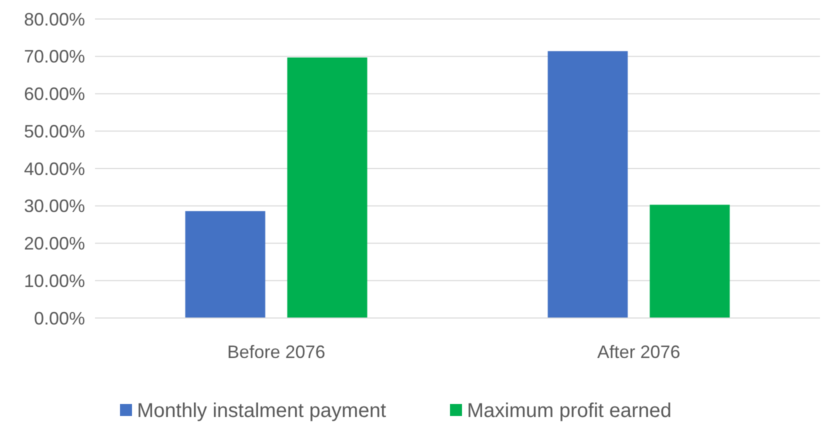 The image size is (830, 429). I want to click on y-tick-label: 40.00%, so click(54, 168).